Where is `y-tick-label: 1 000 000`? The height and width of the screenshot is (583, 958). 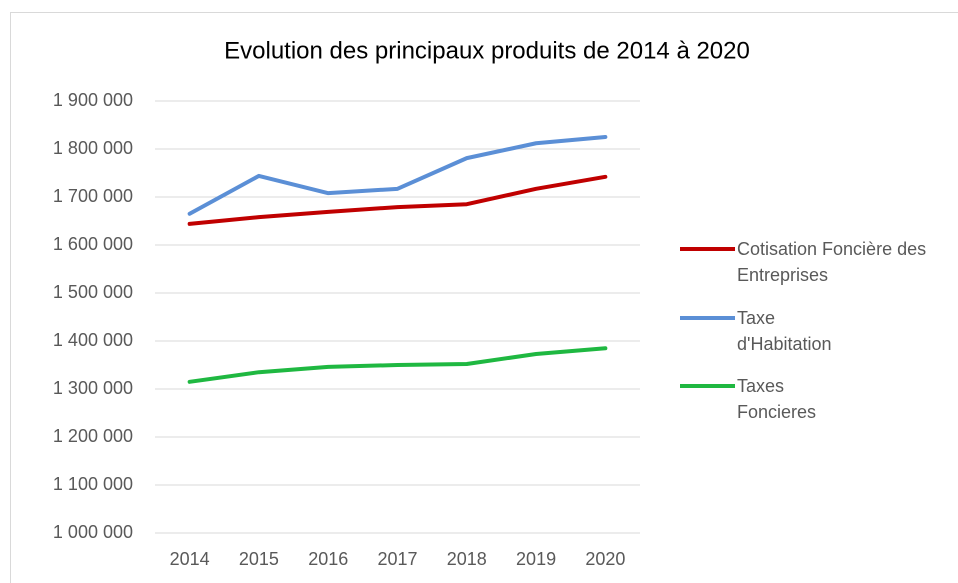 y-tick-label: 1 000 000 is located at coordinates (93, 532).